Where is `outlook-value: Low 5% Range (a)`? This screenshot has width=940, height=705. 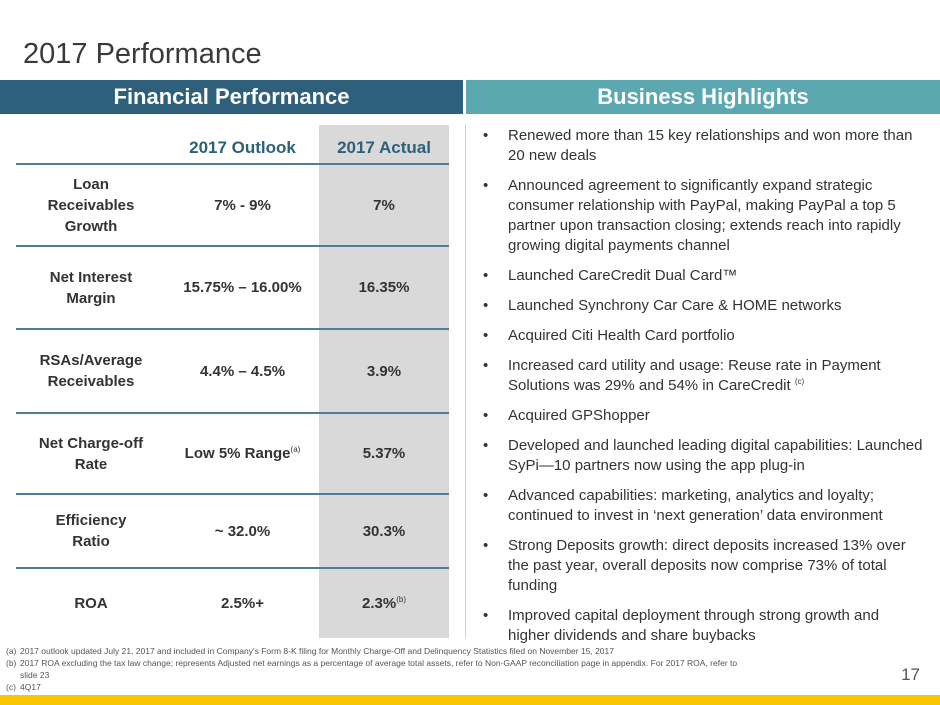
outlook-value: Low 5% Range (a) is located at coordinates (242, 453).